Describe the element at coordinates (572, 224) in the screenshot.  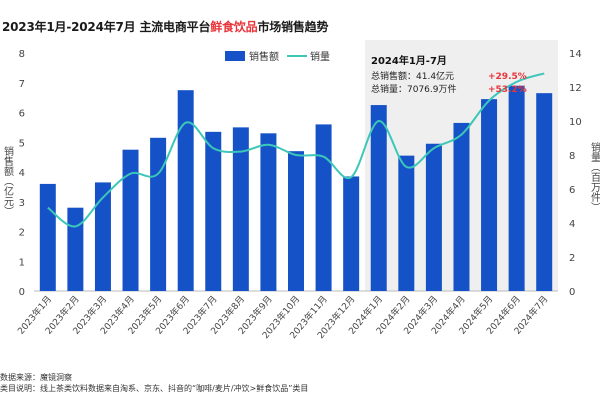
I see `y-right-tick-label: 4` at that location.